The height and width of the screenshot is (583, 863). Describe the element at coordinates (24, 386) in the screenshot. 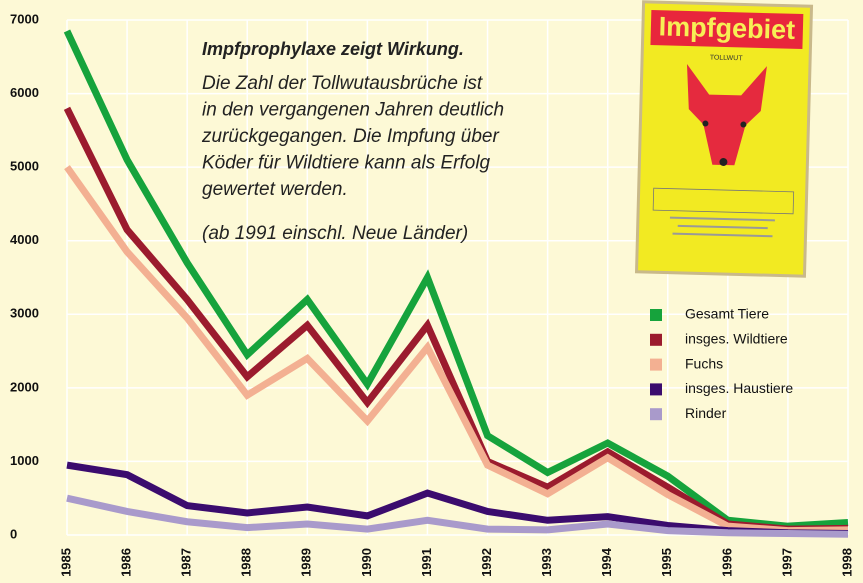

I see `y-tick-label: 2000` at that location.